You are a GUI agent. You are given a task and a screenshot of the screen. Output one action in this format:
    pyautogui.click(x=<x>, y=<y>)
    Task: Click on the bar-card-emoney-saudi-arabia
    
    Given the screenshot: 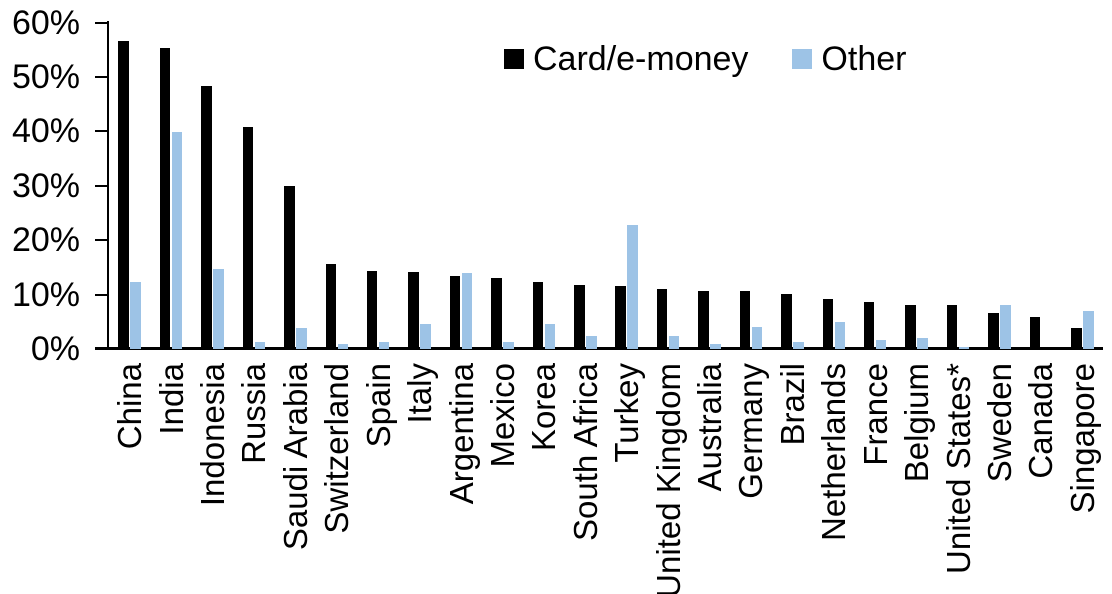 What is the action you would take?
    pyautogui.click(x=289, y=267)
    